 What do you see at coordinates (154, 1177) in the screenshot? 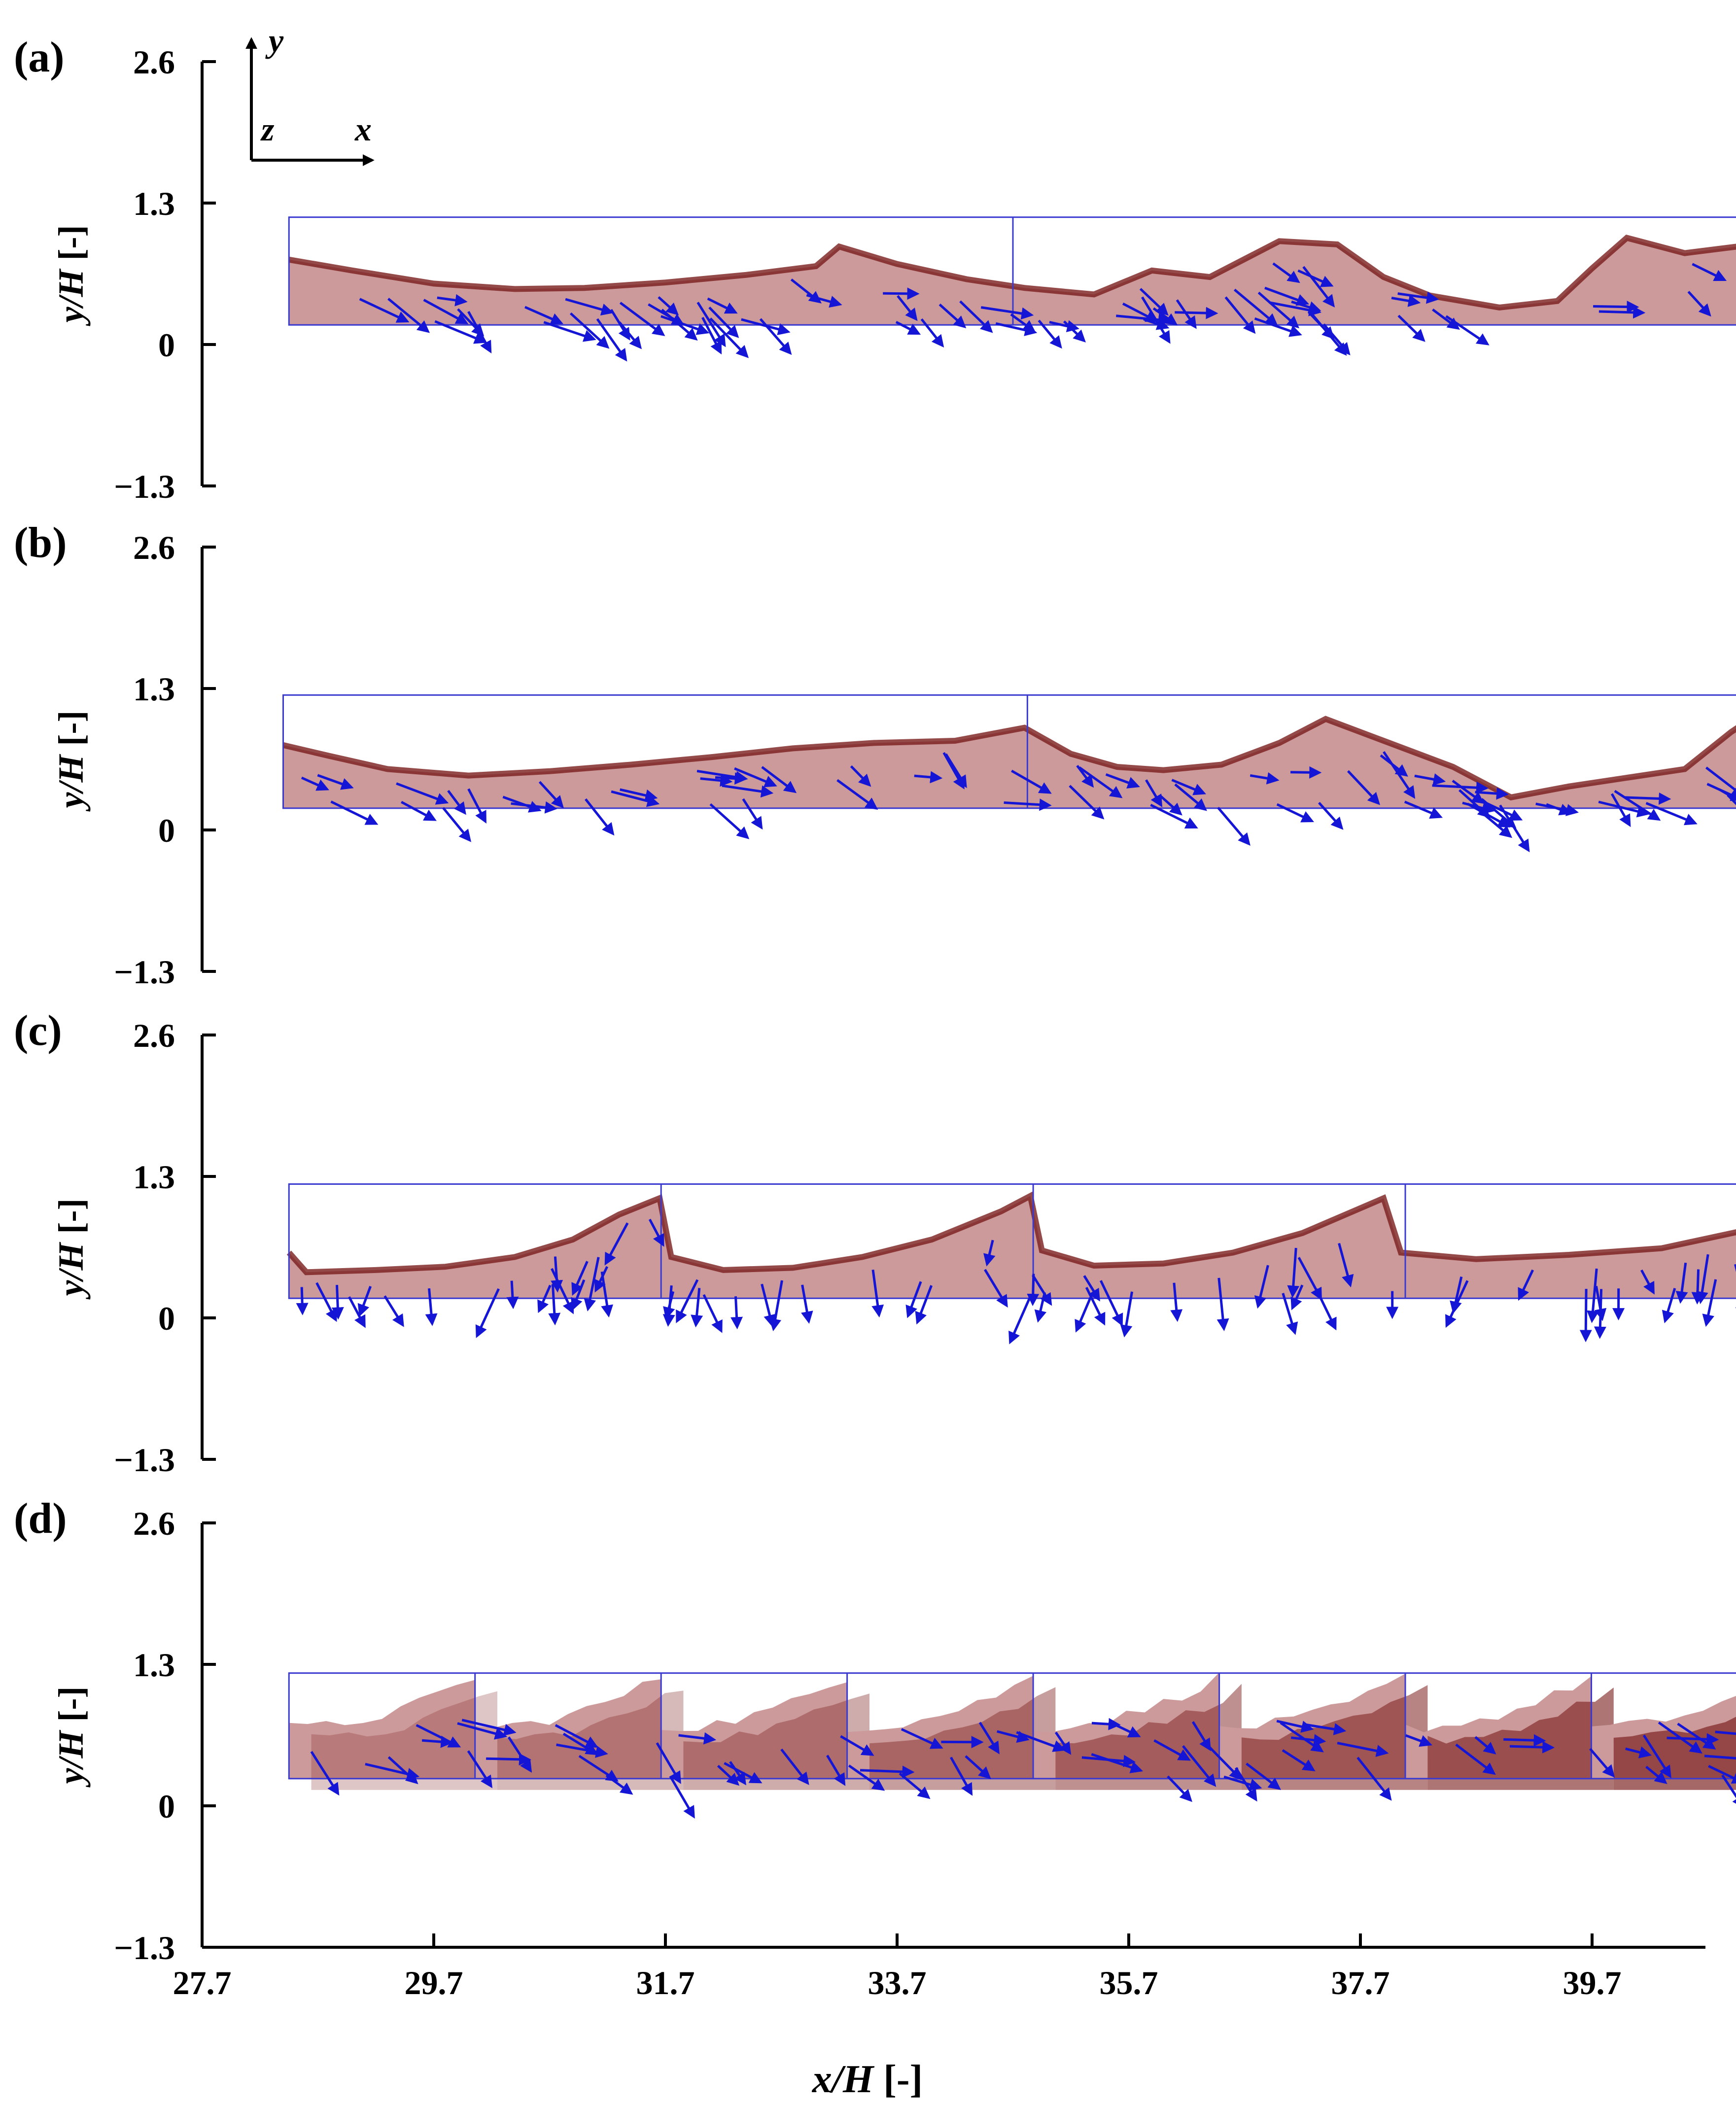
I see `y-tick-label: 1.3` at bounding box center [154, 1177].